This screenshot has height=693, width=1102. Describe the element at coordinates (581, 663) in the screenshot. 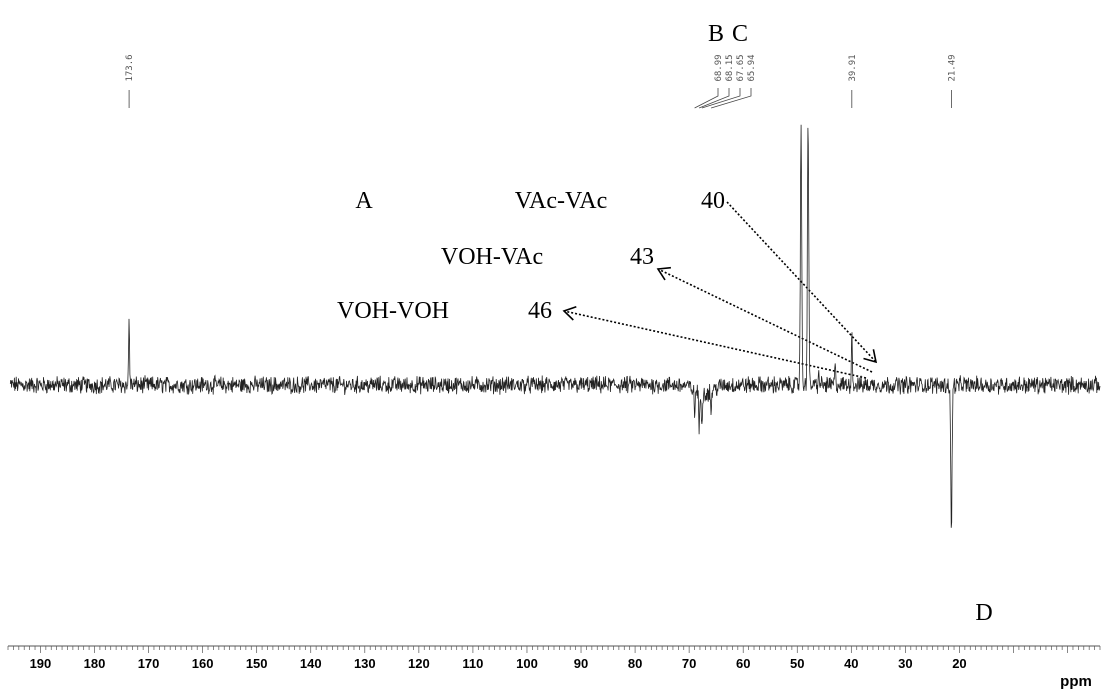

I see `x-tick-label: 90` at that location.